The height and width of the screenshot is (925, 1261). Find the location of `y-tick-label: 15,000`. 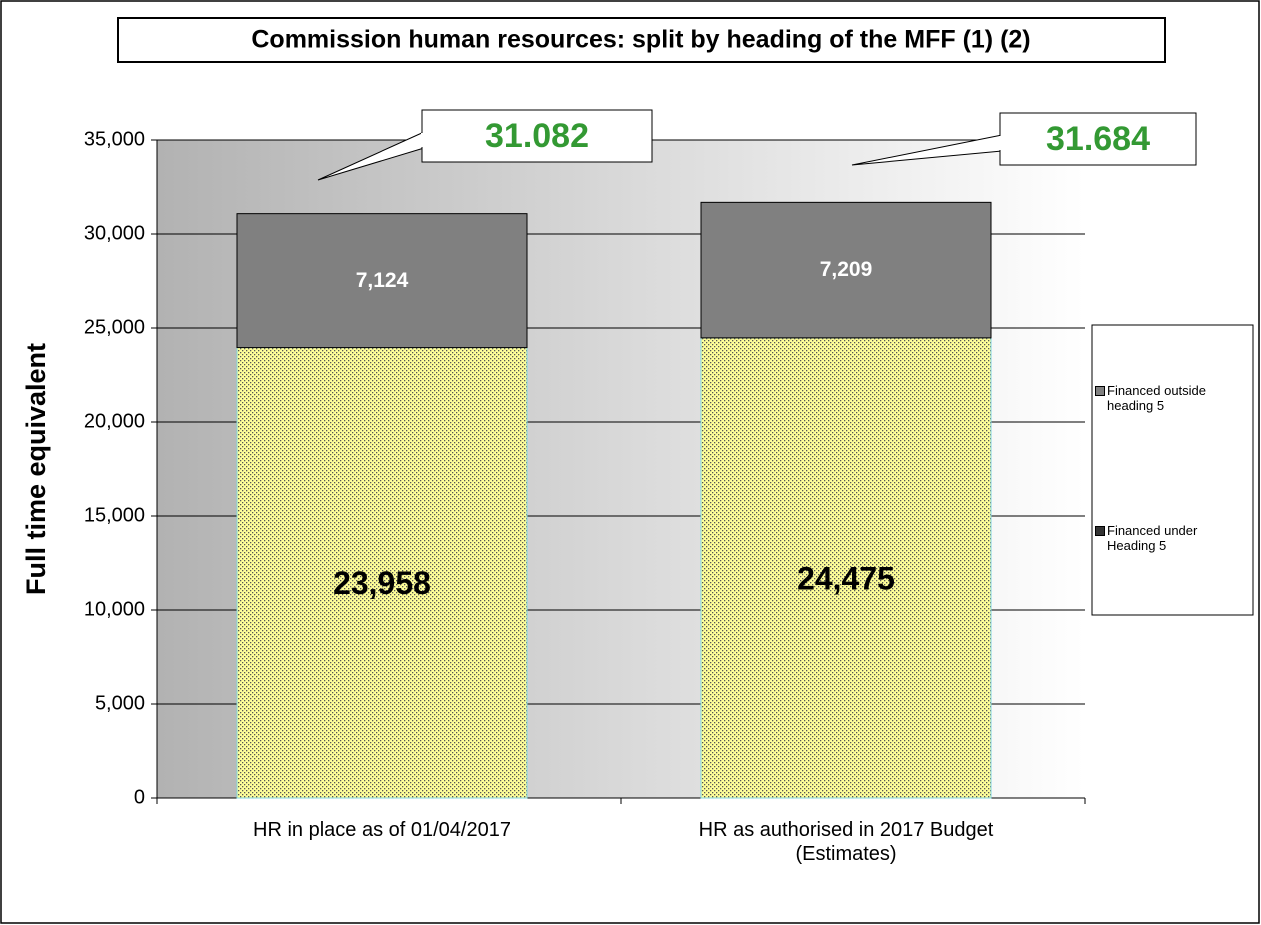

y-tick-label: 15,000 is located at coordinates (114, 515).